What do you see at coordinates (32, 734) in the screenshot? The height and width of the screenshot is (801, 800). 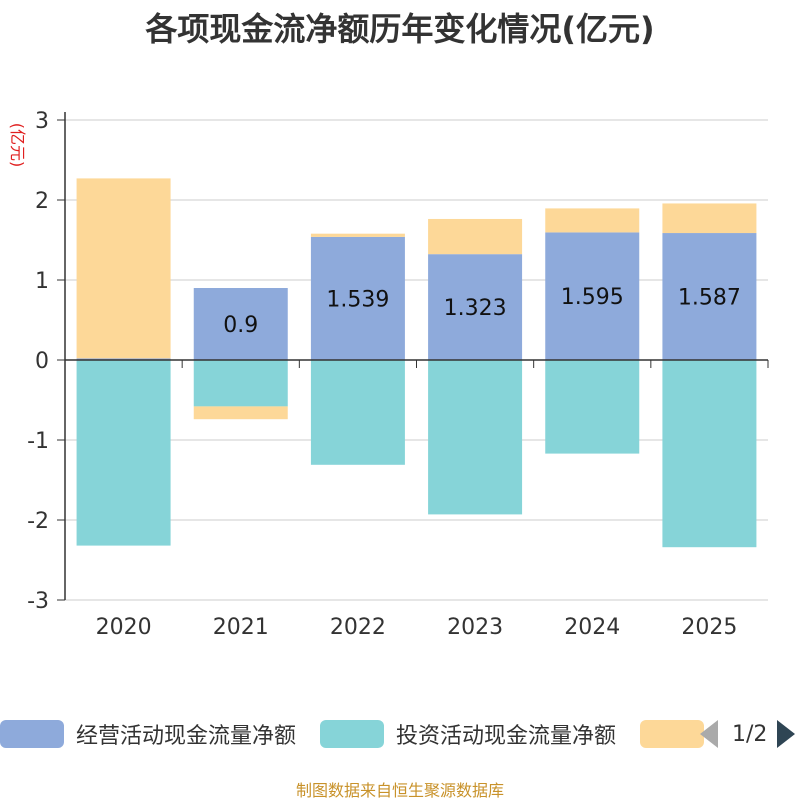 I see `legend-swatch-operating` at bounding box center [32, 734].